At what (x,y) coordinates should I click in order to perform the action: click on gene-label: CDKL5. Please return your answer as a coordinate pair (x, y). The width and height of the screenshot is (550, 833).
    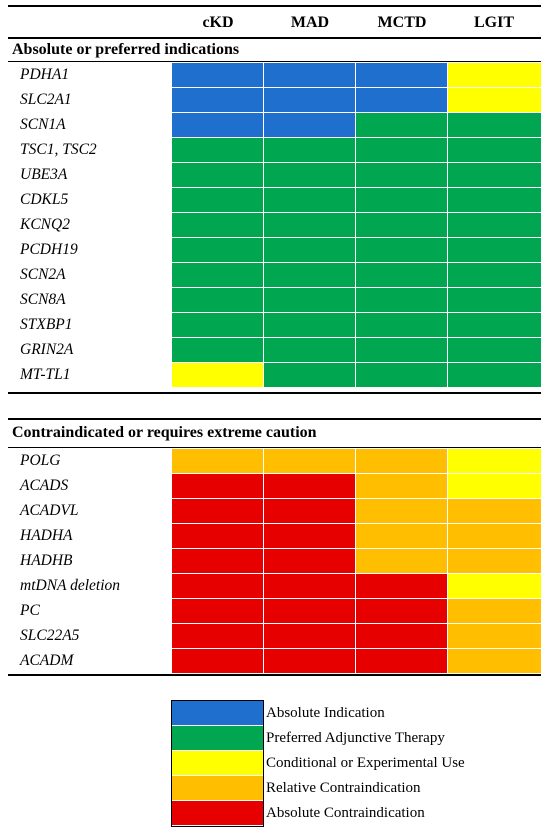
    Looking at the image, I should click on (44, 199).